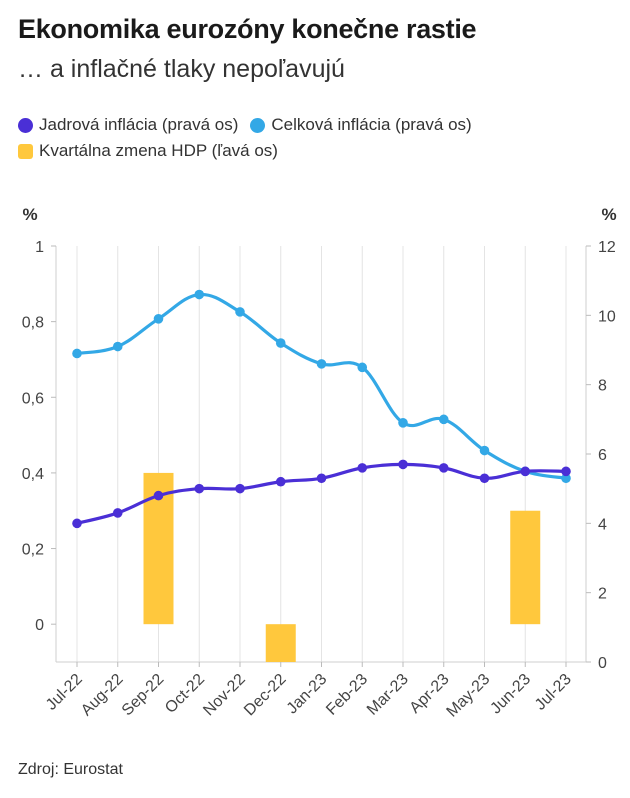  I want to click on left-tick-label: 0,4, so click(33, 474).